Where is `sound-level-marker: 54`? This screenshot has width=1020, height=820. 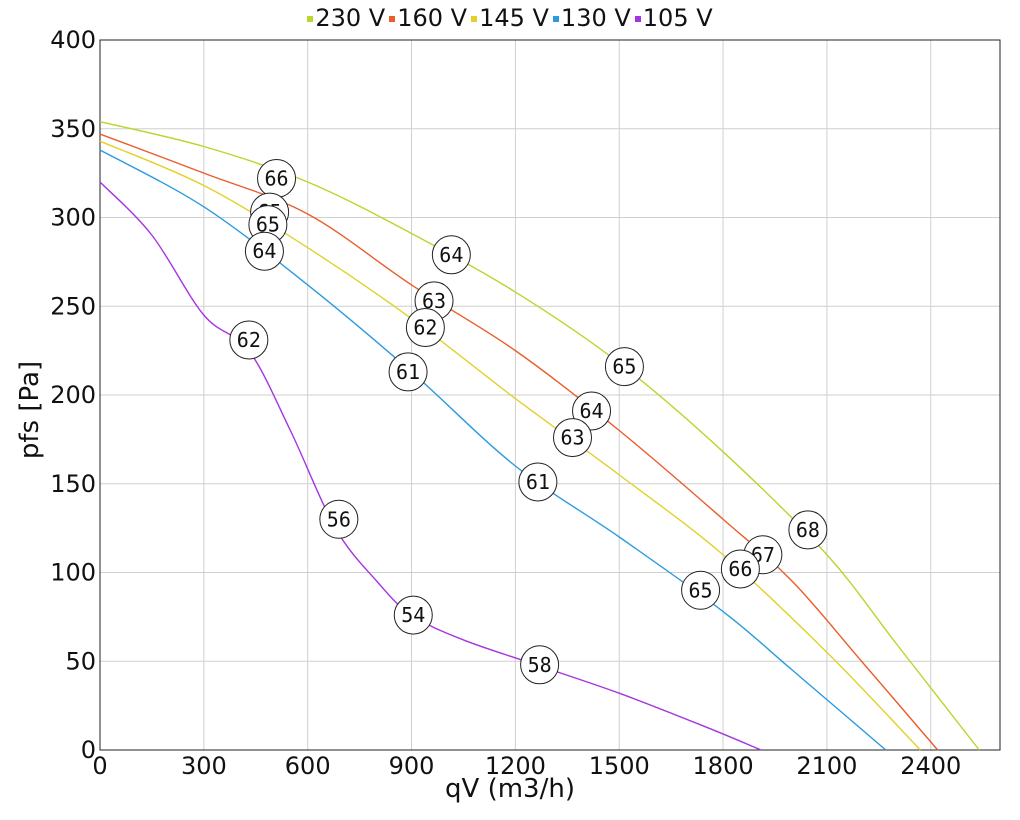 sound-level-marker: 54 is located at coordinates (413, 615).